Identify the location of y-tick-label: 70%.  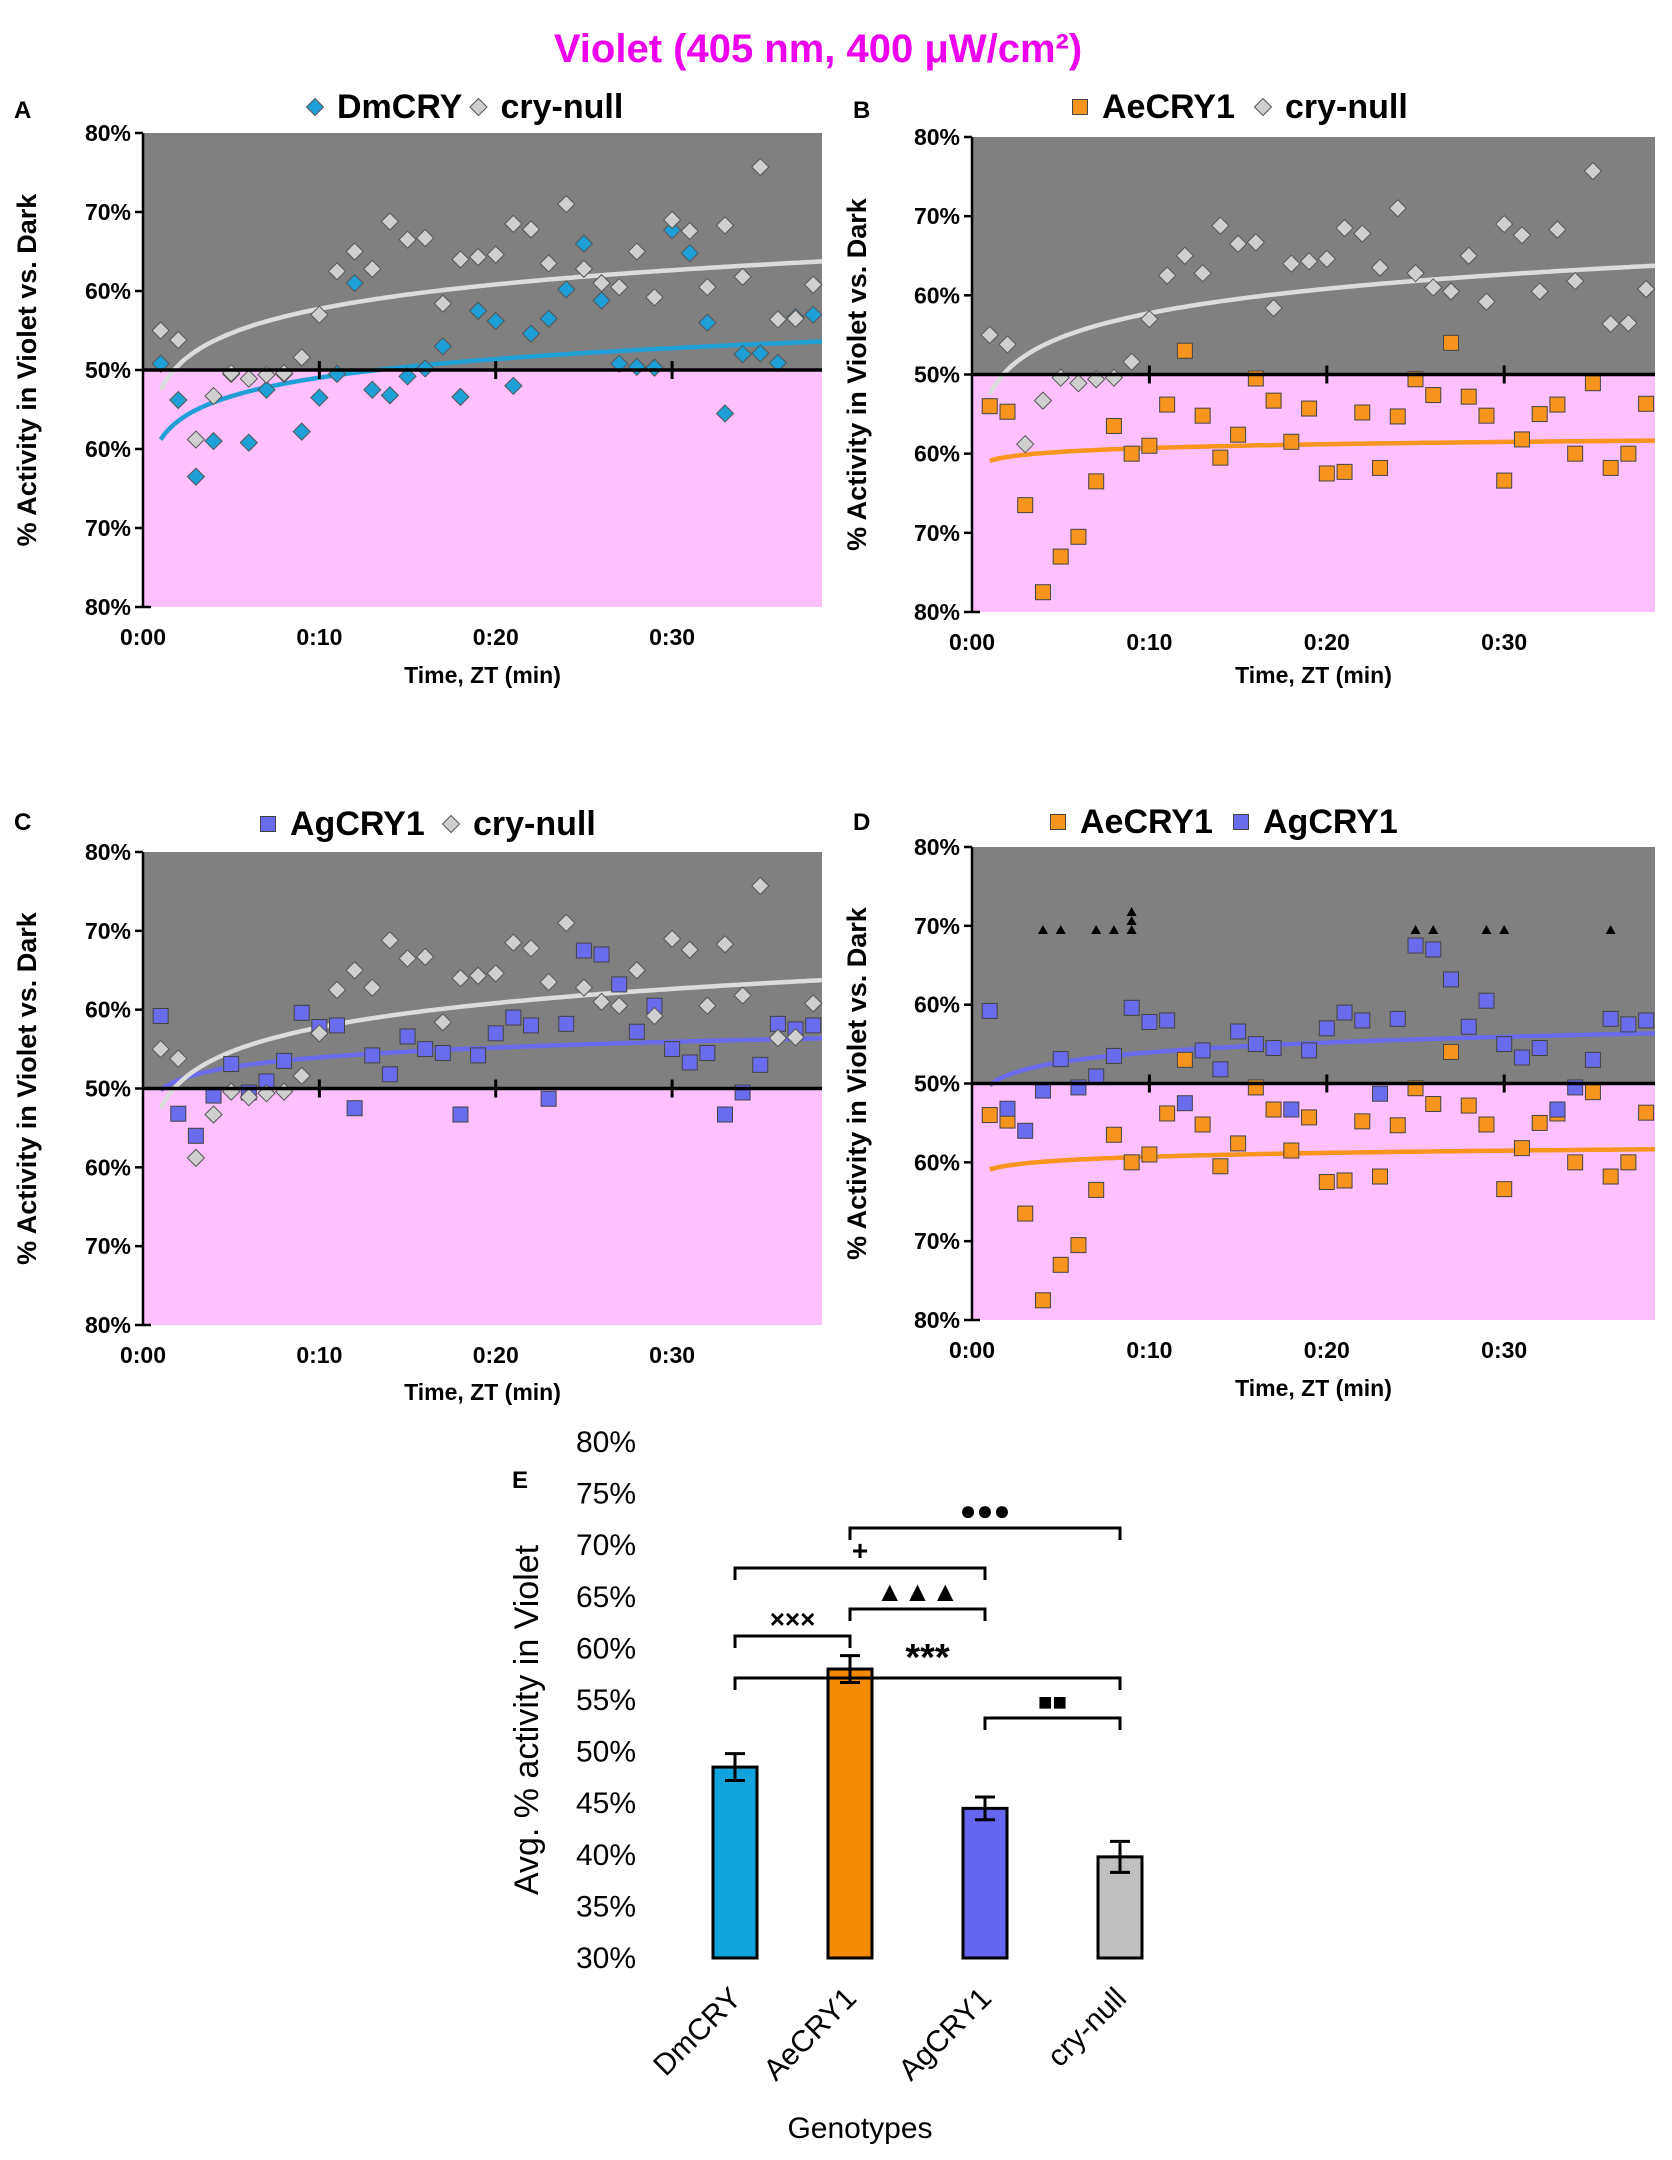
(108, 212).